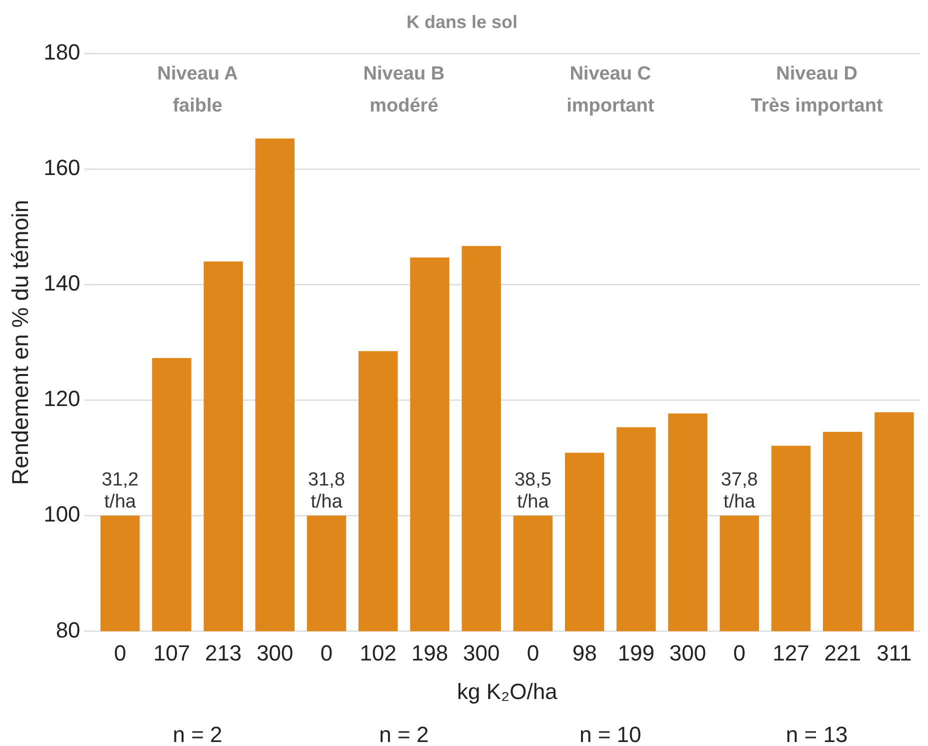  What do you see at coordinates (378, 653) in the screenshot?
I see `x-tick-label: 102` at bounding box center [378, 653].